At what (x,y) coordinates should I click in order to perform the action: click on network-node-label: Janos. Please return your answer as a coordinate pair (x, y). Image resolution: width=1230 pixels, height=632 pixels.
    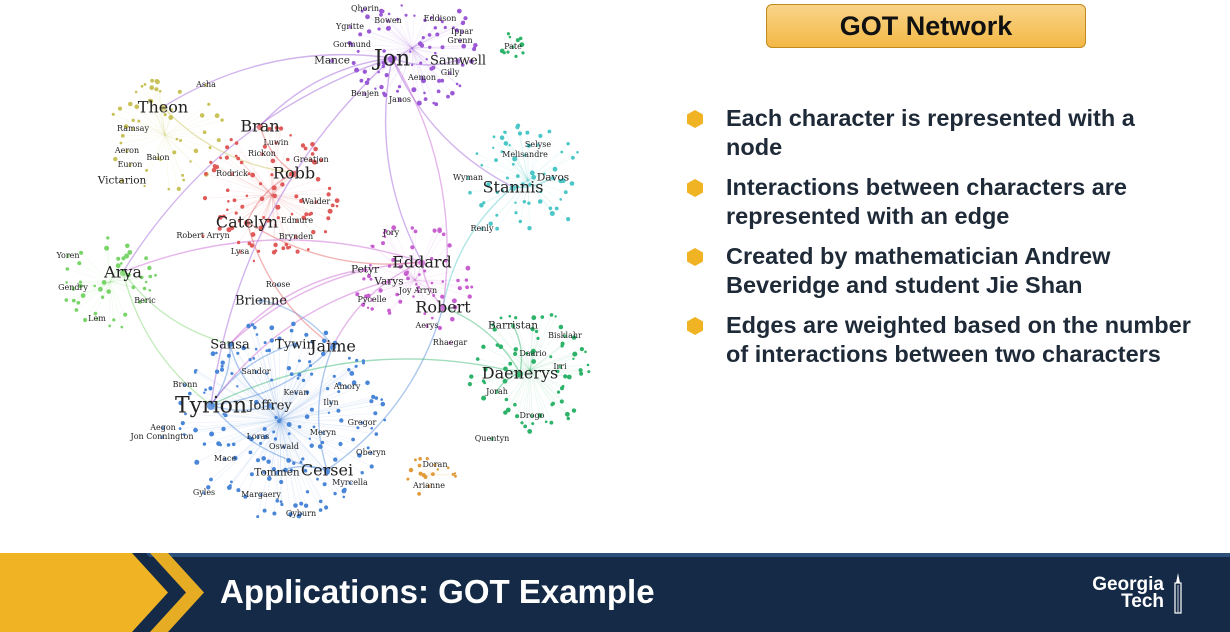
    Looking at the image, I should click on (399, 99).